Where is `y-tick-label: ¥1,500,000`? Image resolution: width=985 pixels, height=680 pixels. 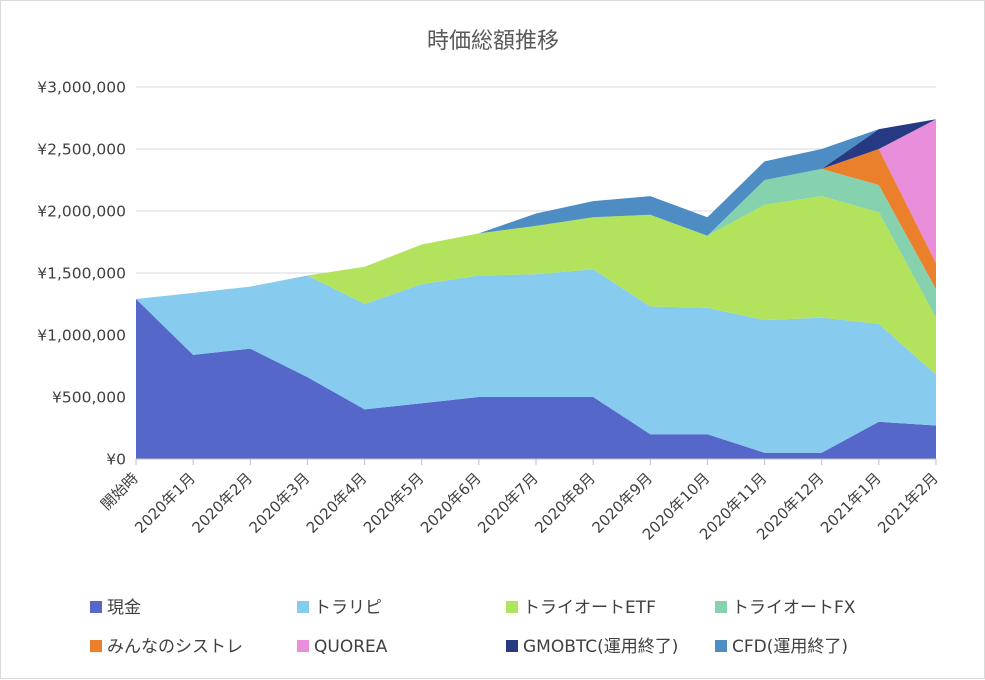 y-tick-label: ¥1,500,000 is located at coordinates (81, 274).